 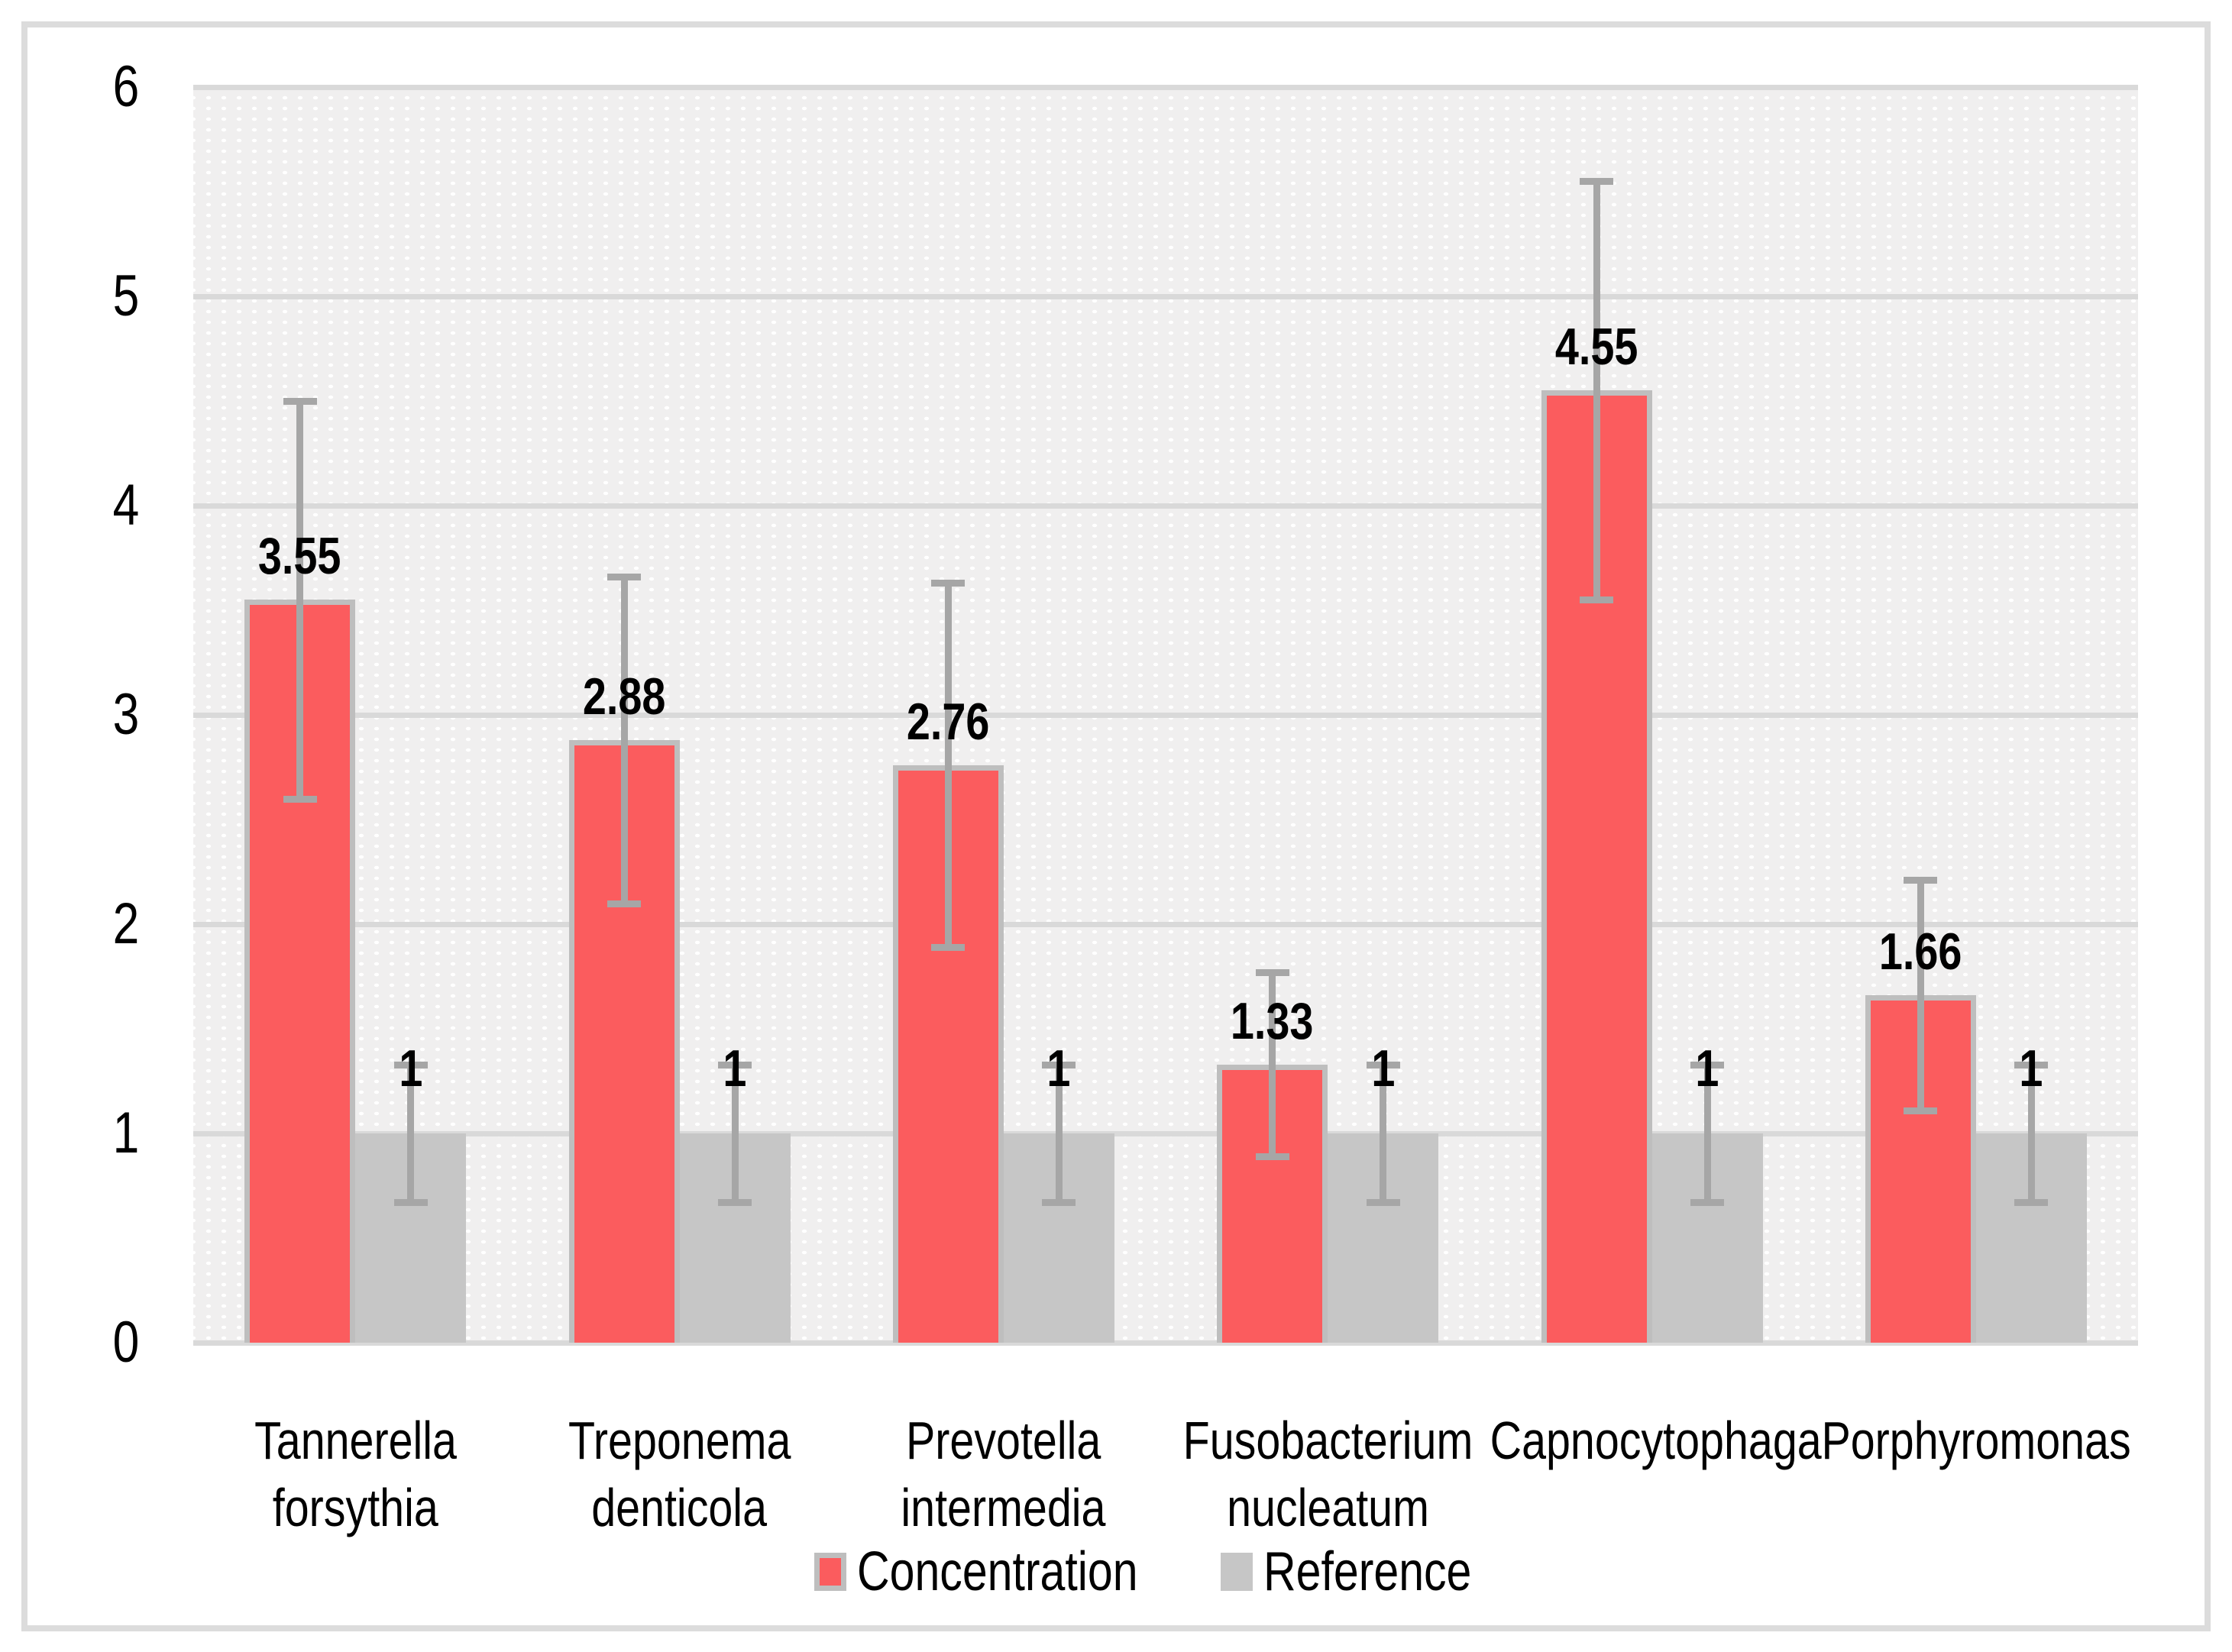 I want to click on category-label-line: forsythia, so click(x=355, y=1508).